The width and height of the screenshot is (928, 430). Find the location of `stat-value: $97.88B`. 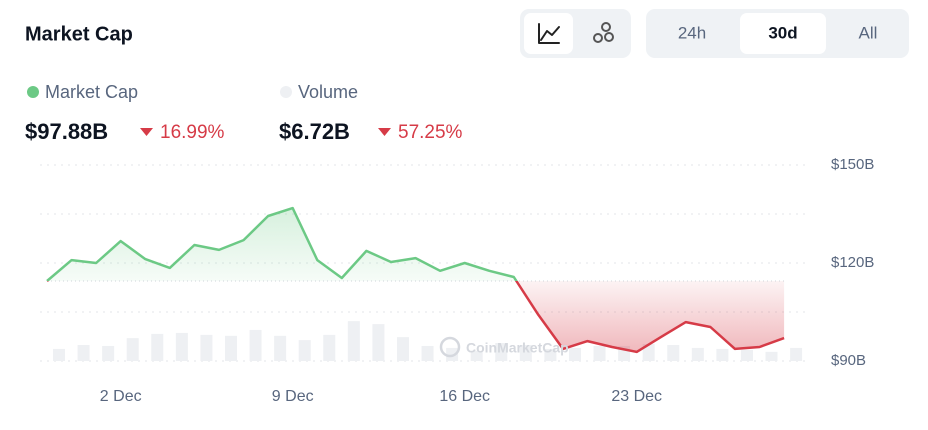

stat-value: $97.88B is located at coordinates (66, 131).